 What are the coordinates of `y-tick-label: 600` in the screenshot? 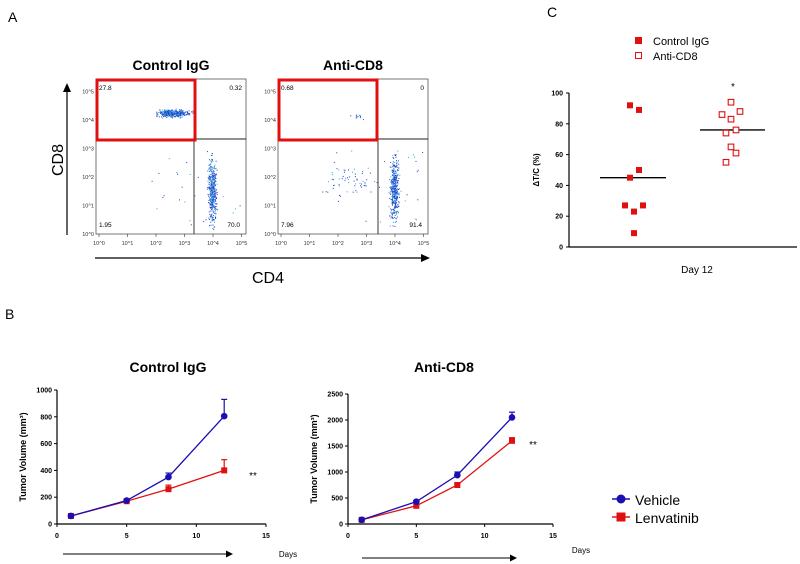 It's located at (46, 444).